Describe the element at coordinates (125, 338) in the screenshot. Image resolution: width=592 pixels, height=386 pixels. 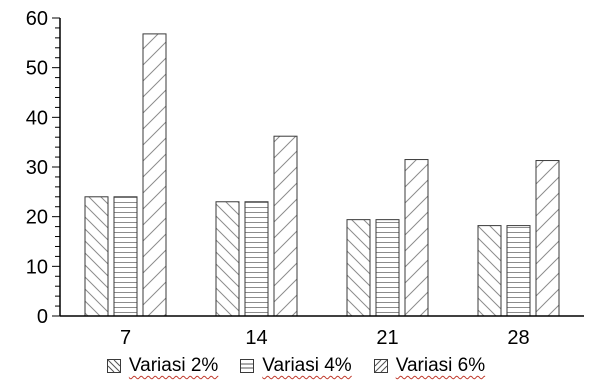
I see `x-tick-label: 7` at that location.